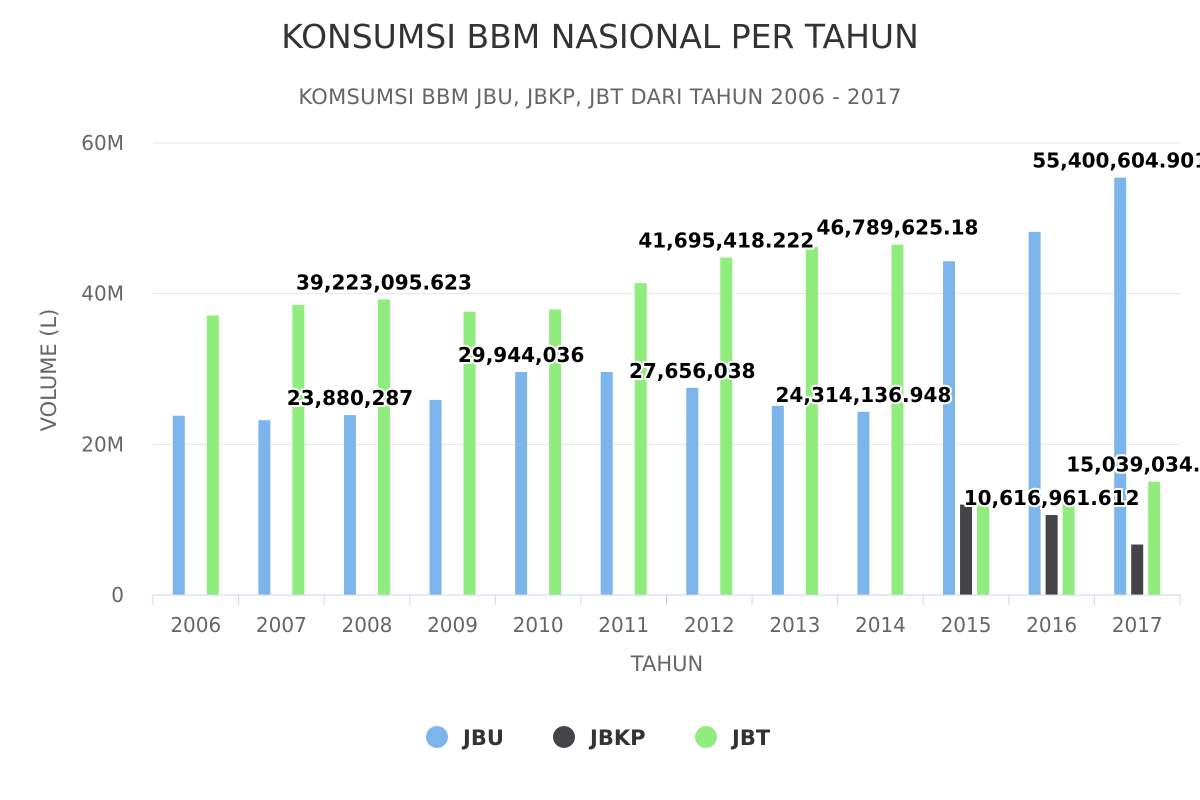 The image size is (1200, 800). What do you see at coordinates (794, 625) in the screenshot?
I see `x-tick-label: 2013` at bounding box center [794, 625].